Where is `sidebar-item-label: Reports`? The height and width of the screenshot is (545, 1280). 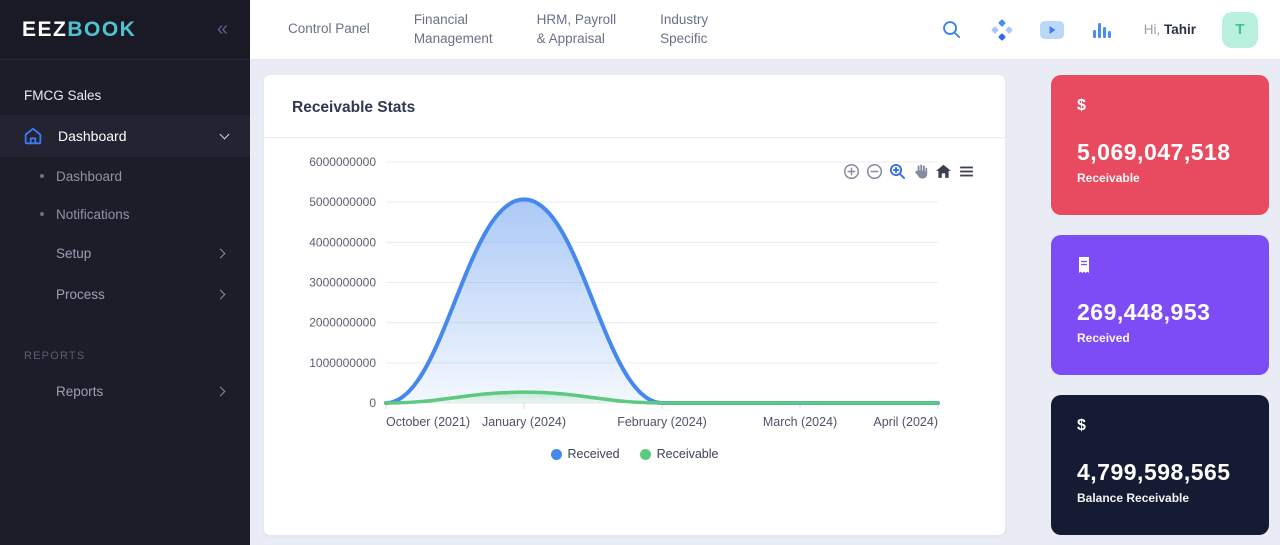
sidebar-item-label: Reports is located at coordinates (80, 391).